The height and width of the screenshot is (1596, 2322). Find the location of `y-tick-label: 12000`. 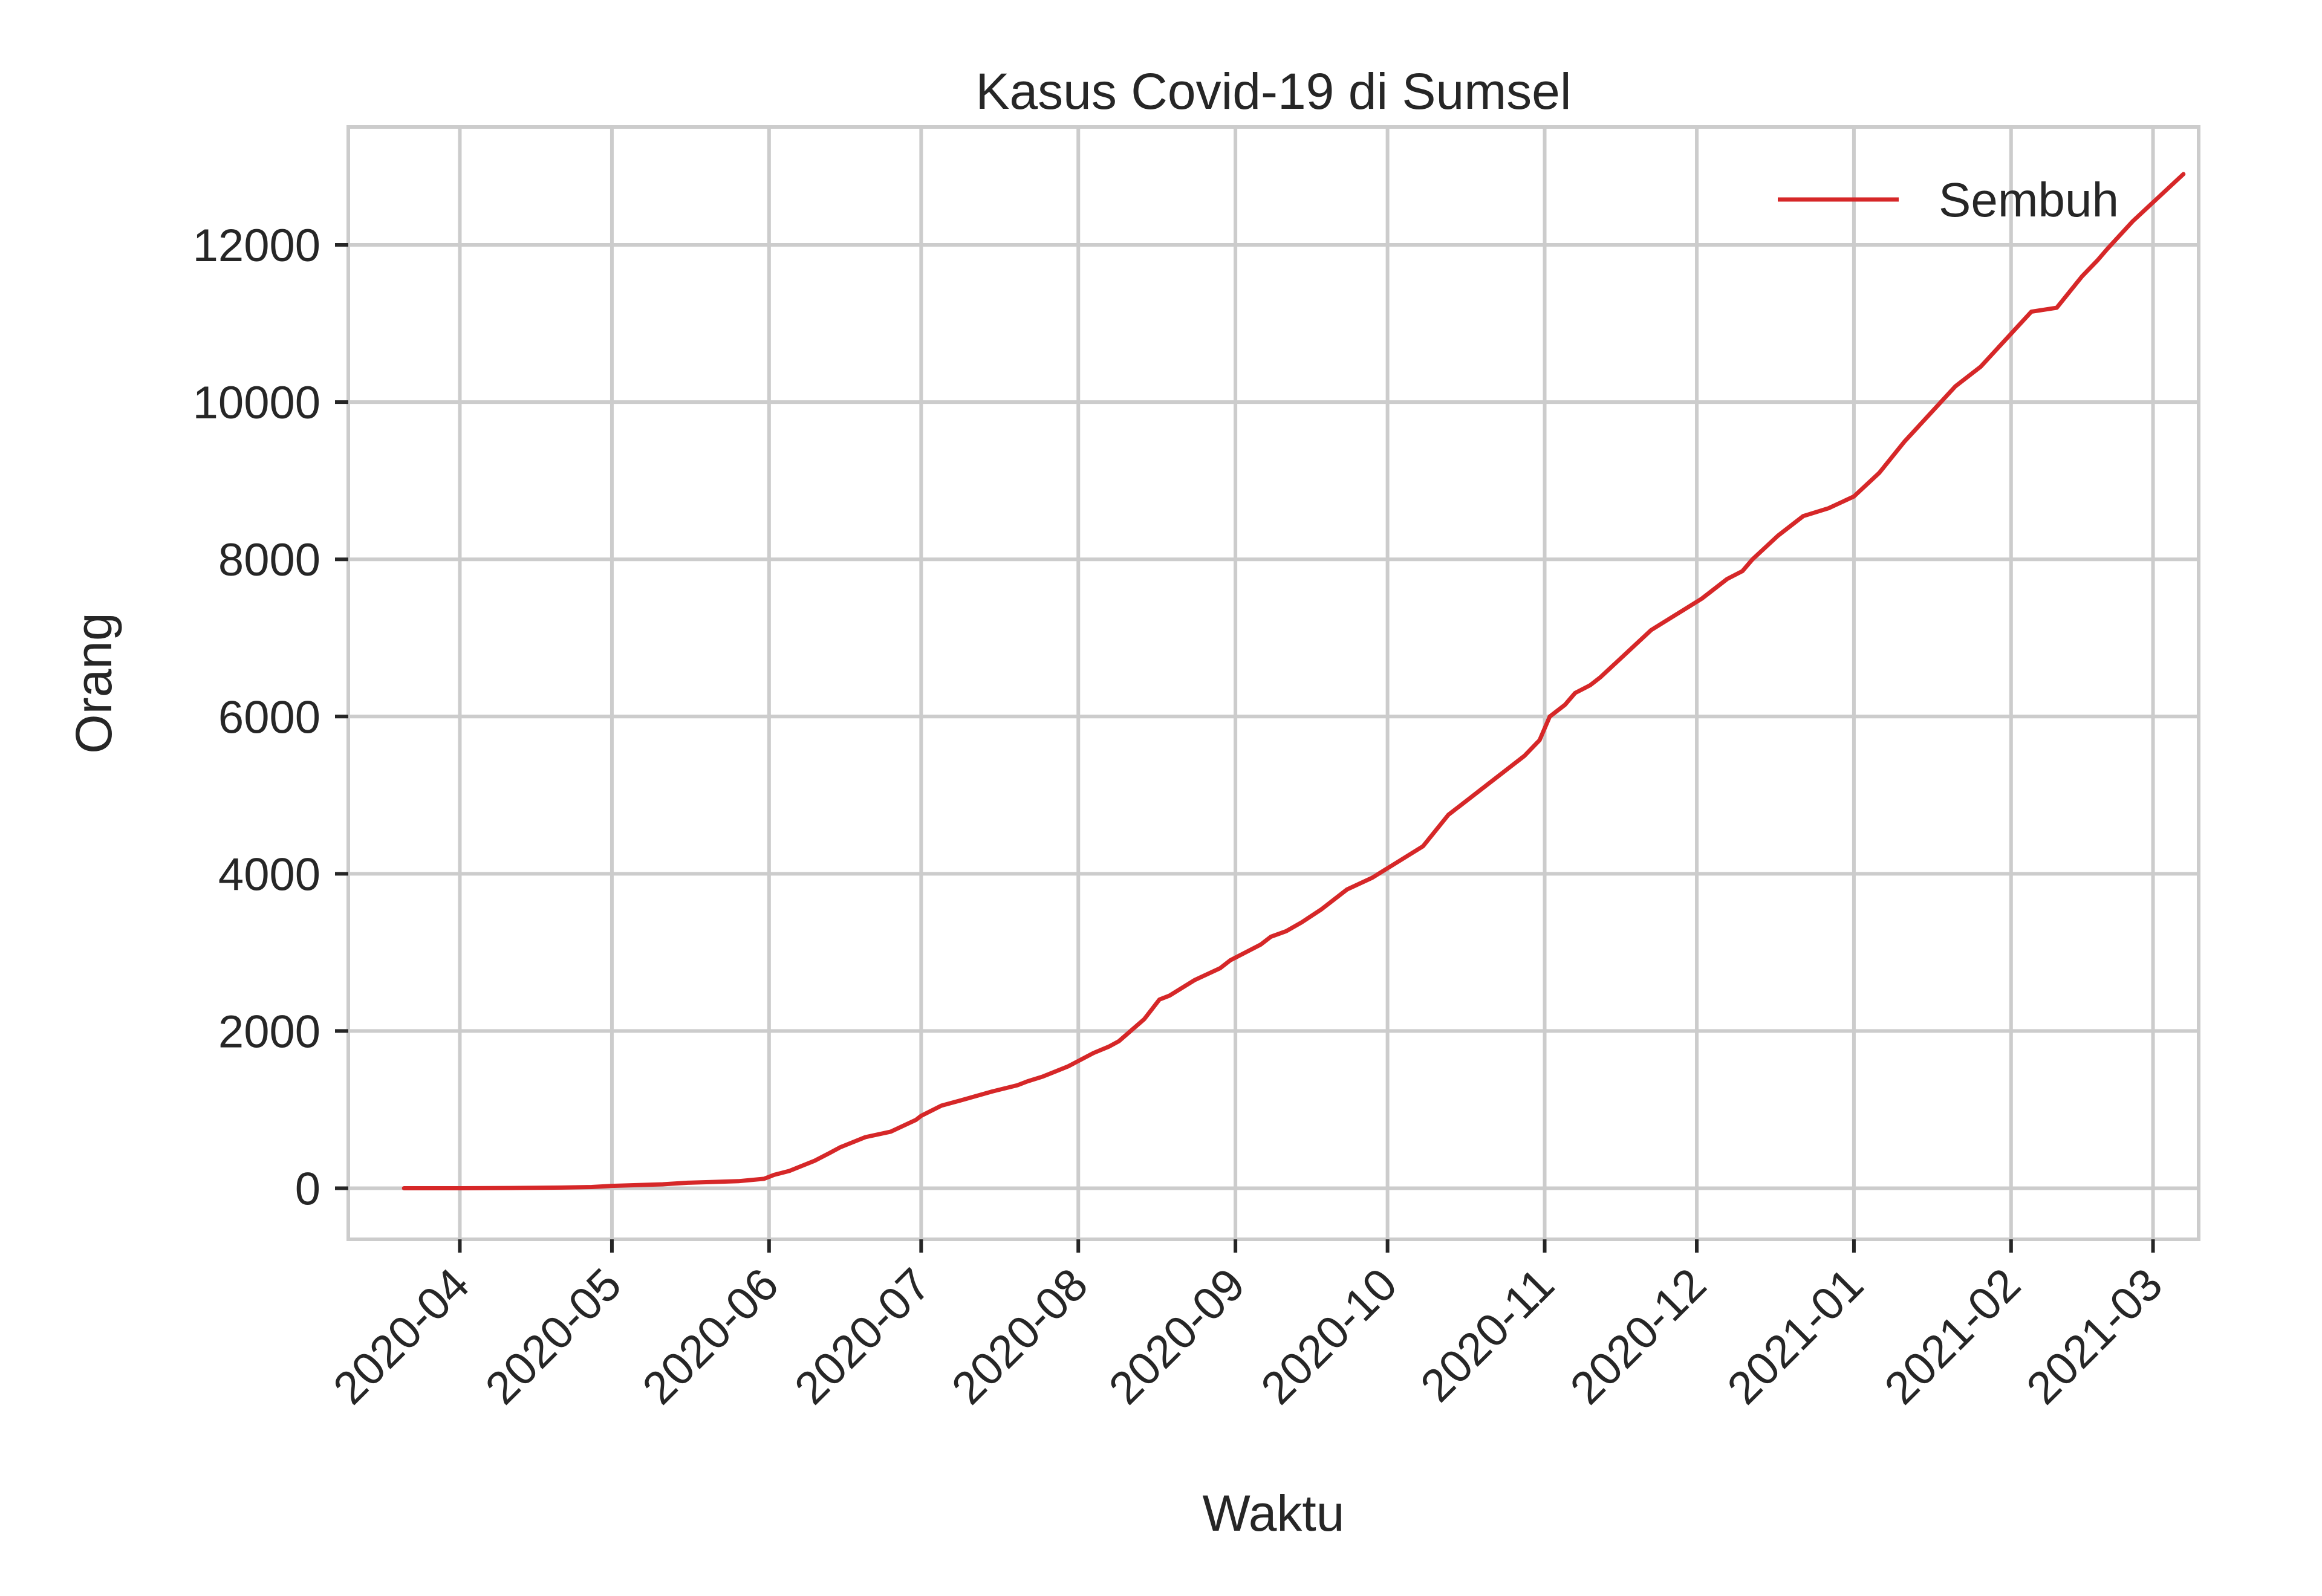

y-tick-label: 12000 is located at coordinates (256, 245).